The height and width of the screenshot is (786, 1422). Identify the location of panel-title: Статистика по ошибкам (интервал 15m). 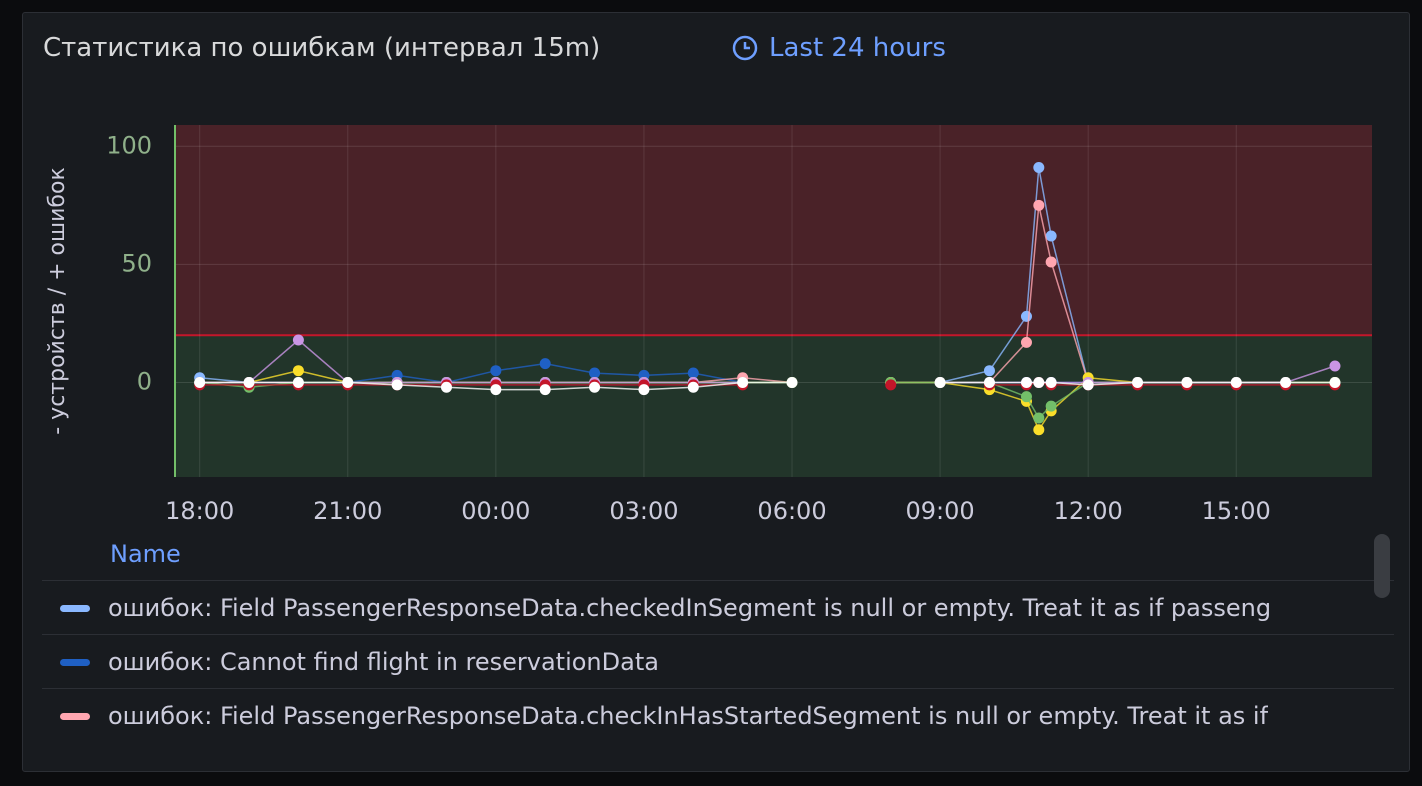
(322, 48).